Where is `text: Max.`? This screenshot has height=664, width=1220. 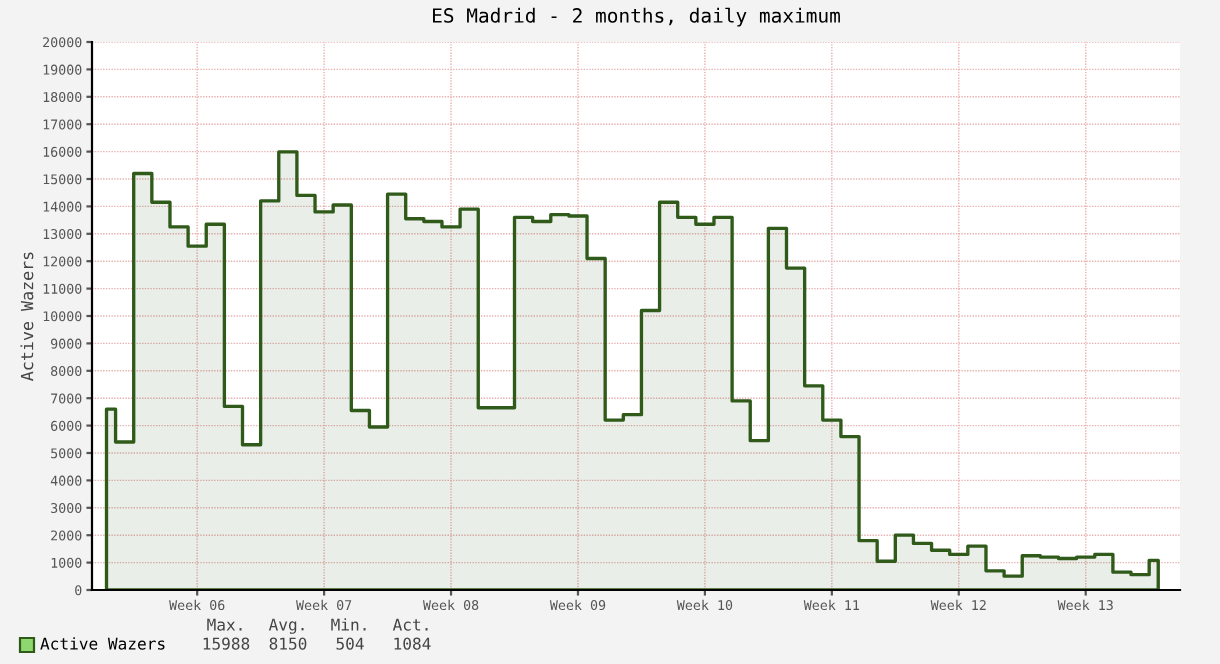 text: Max. is located at coordinates (224, 624).